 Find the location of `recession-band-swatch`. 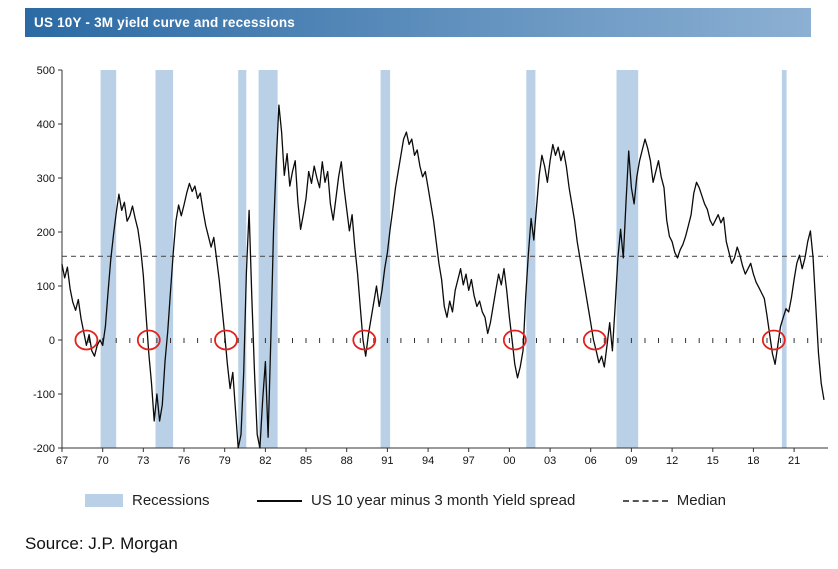

recession-band-swatch is located at coordinates (104, 500).